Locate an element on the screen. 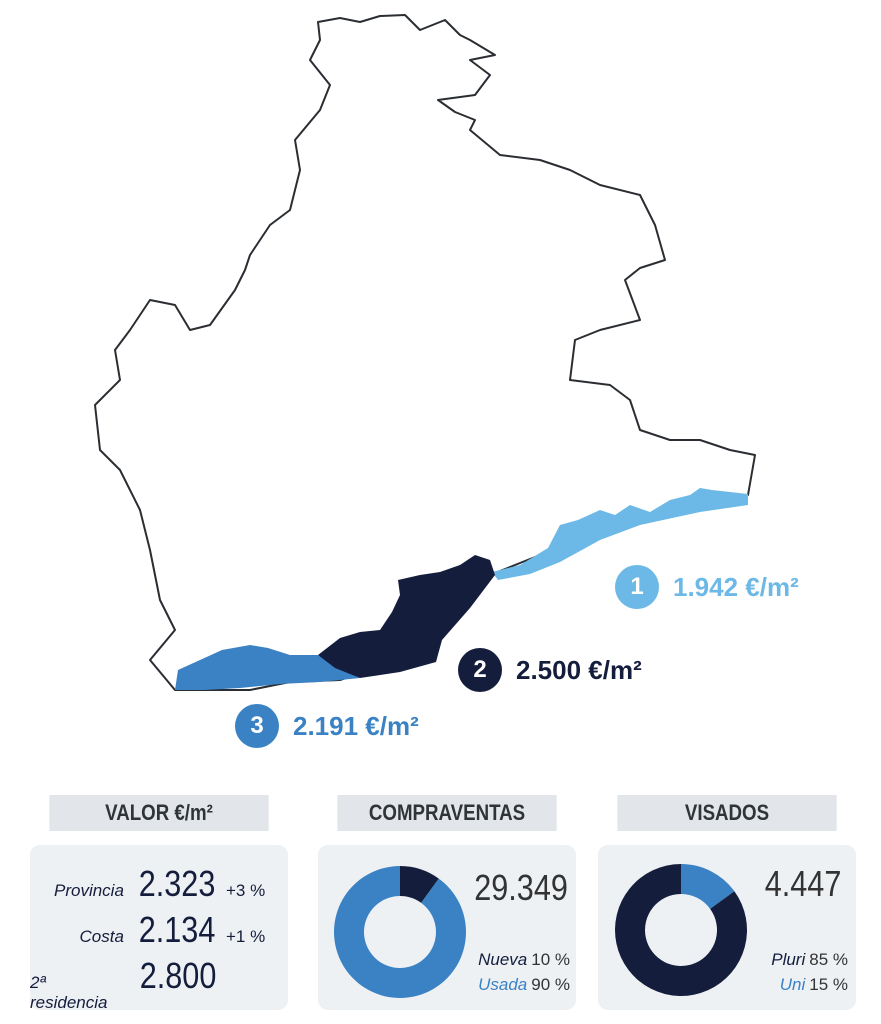 This screenshot has width=881, height=1024. row-label: 2ª residencia is located at coordinates (69, 992).